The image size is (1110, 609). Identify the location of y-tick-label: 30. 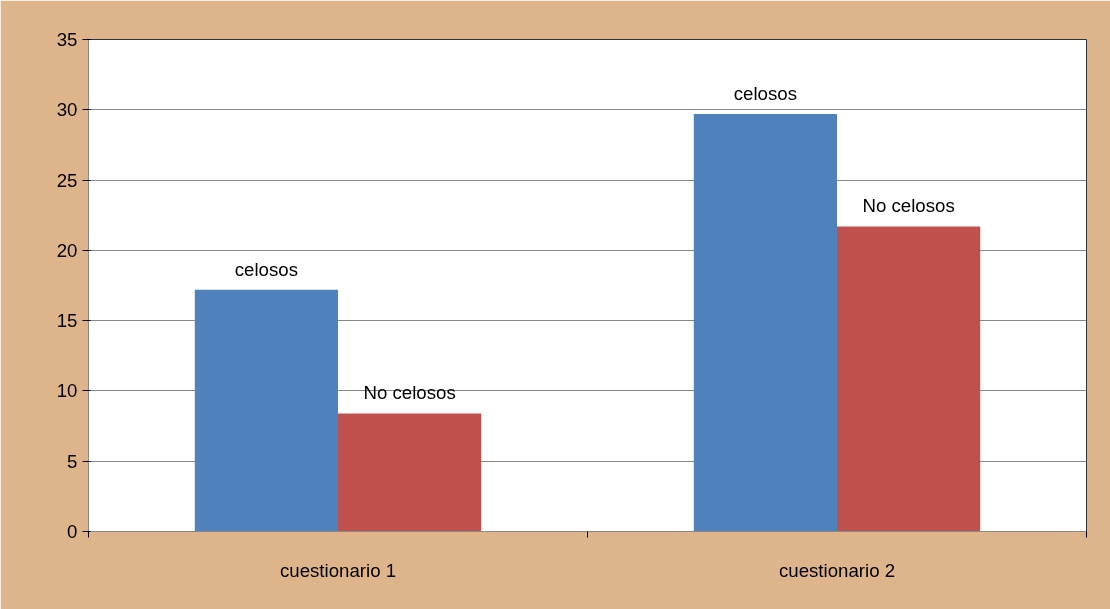
(67, 110).